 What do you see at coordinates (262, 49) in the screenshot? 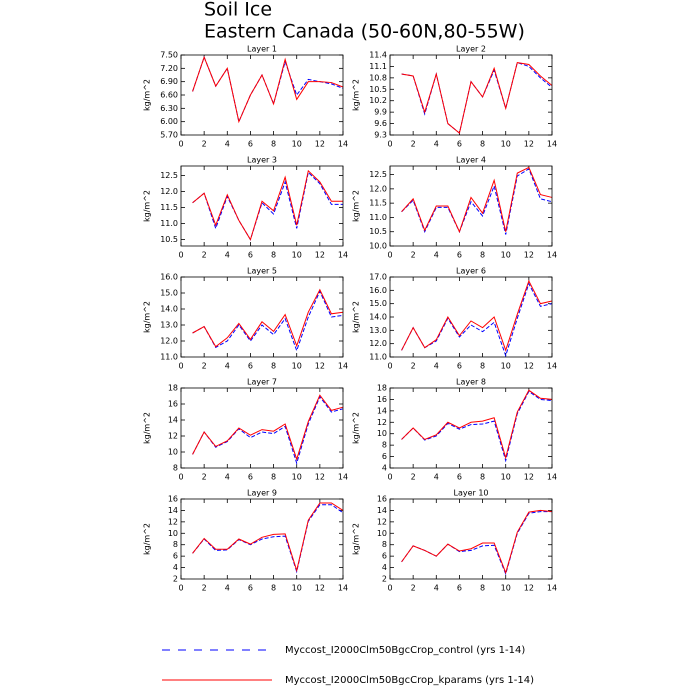
I see `panel-title: Layer 1` at bounding box center [262, 49].